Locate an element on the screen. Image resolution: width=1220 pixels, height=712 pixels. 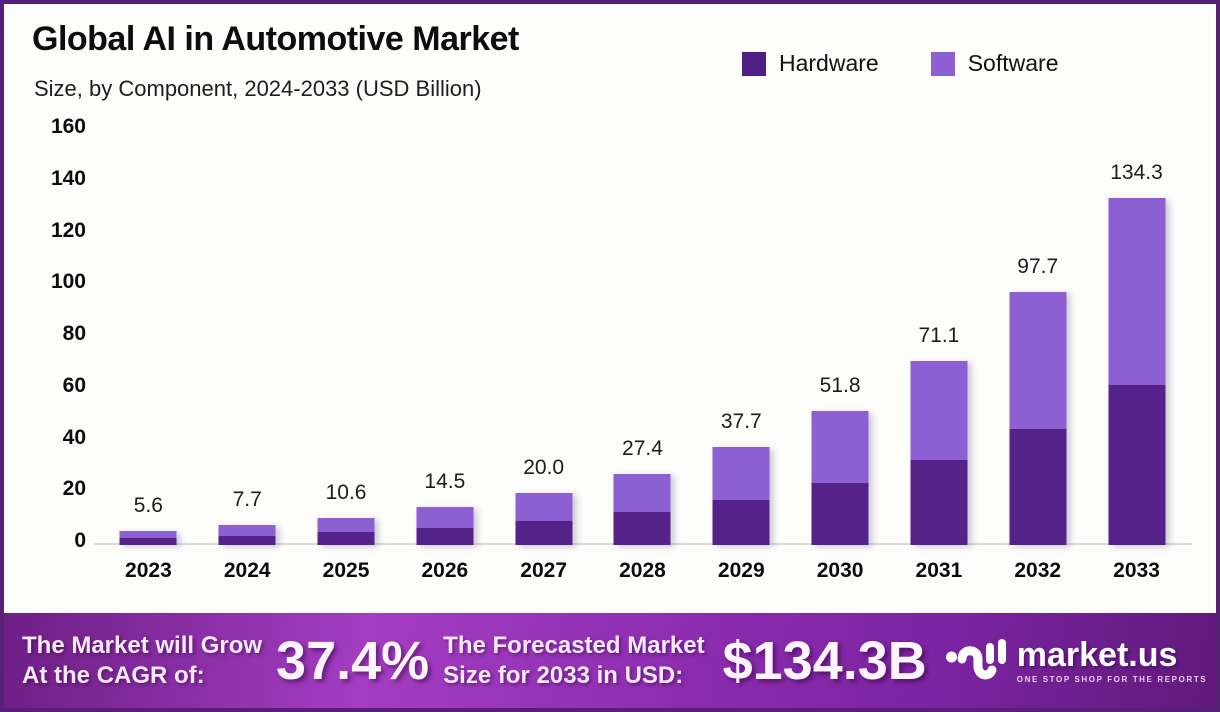
stacked-bar-2023 is located at coordinates (148, 537).